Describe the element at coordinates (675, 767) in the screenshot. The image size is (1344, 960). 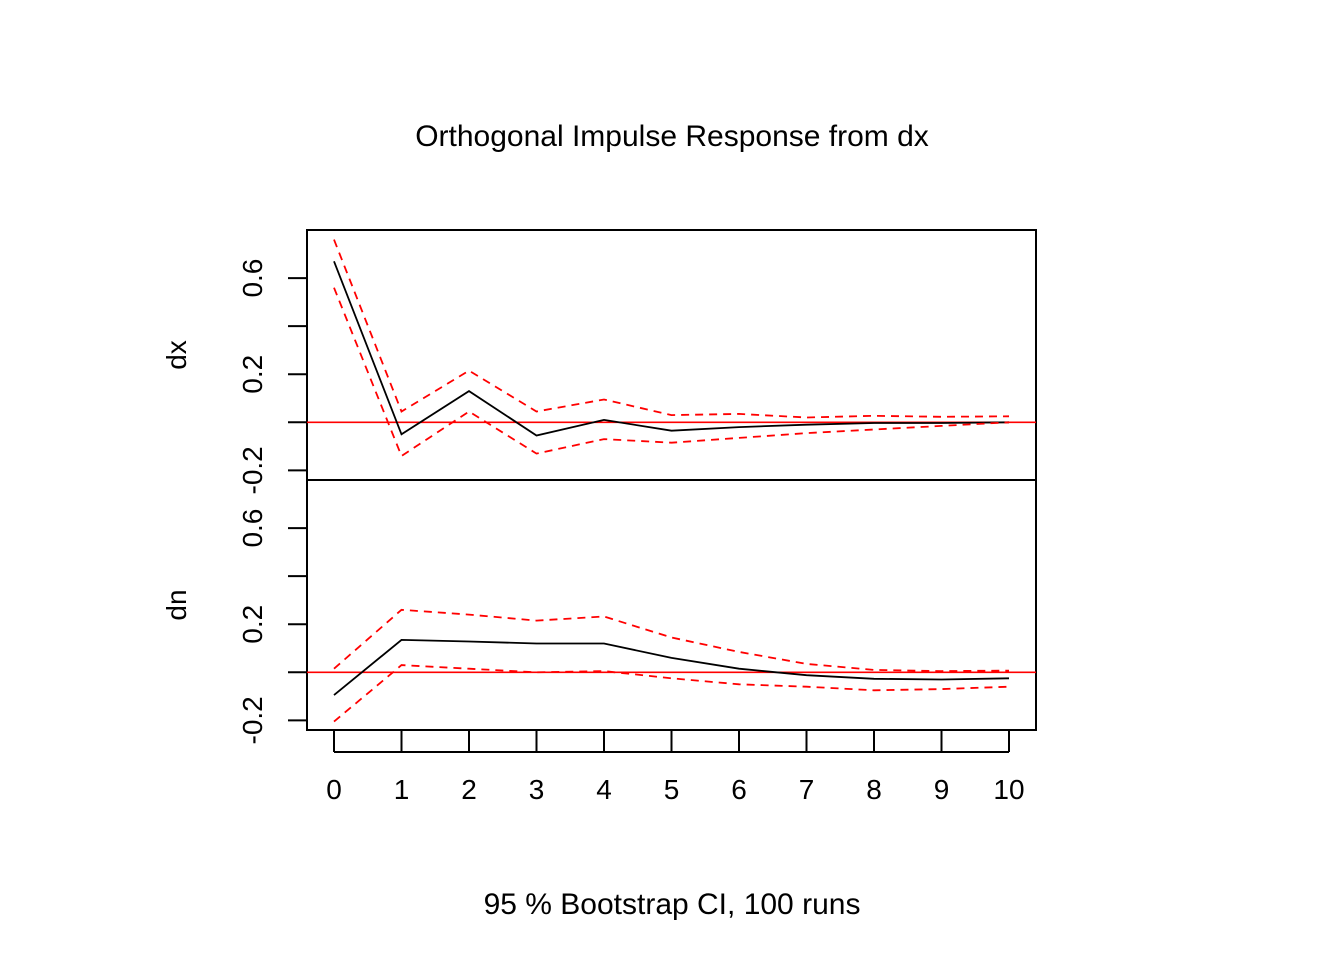
I see `x-axis: 0 1 2 3 4 5 6 7 8 9 10` at that location.